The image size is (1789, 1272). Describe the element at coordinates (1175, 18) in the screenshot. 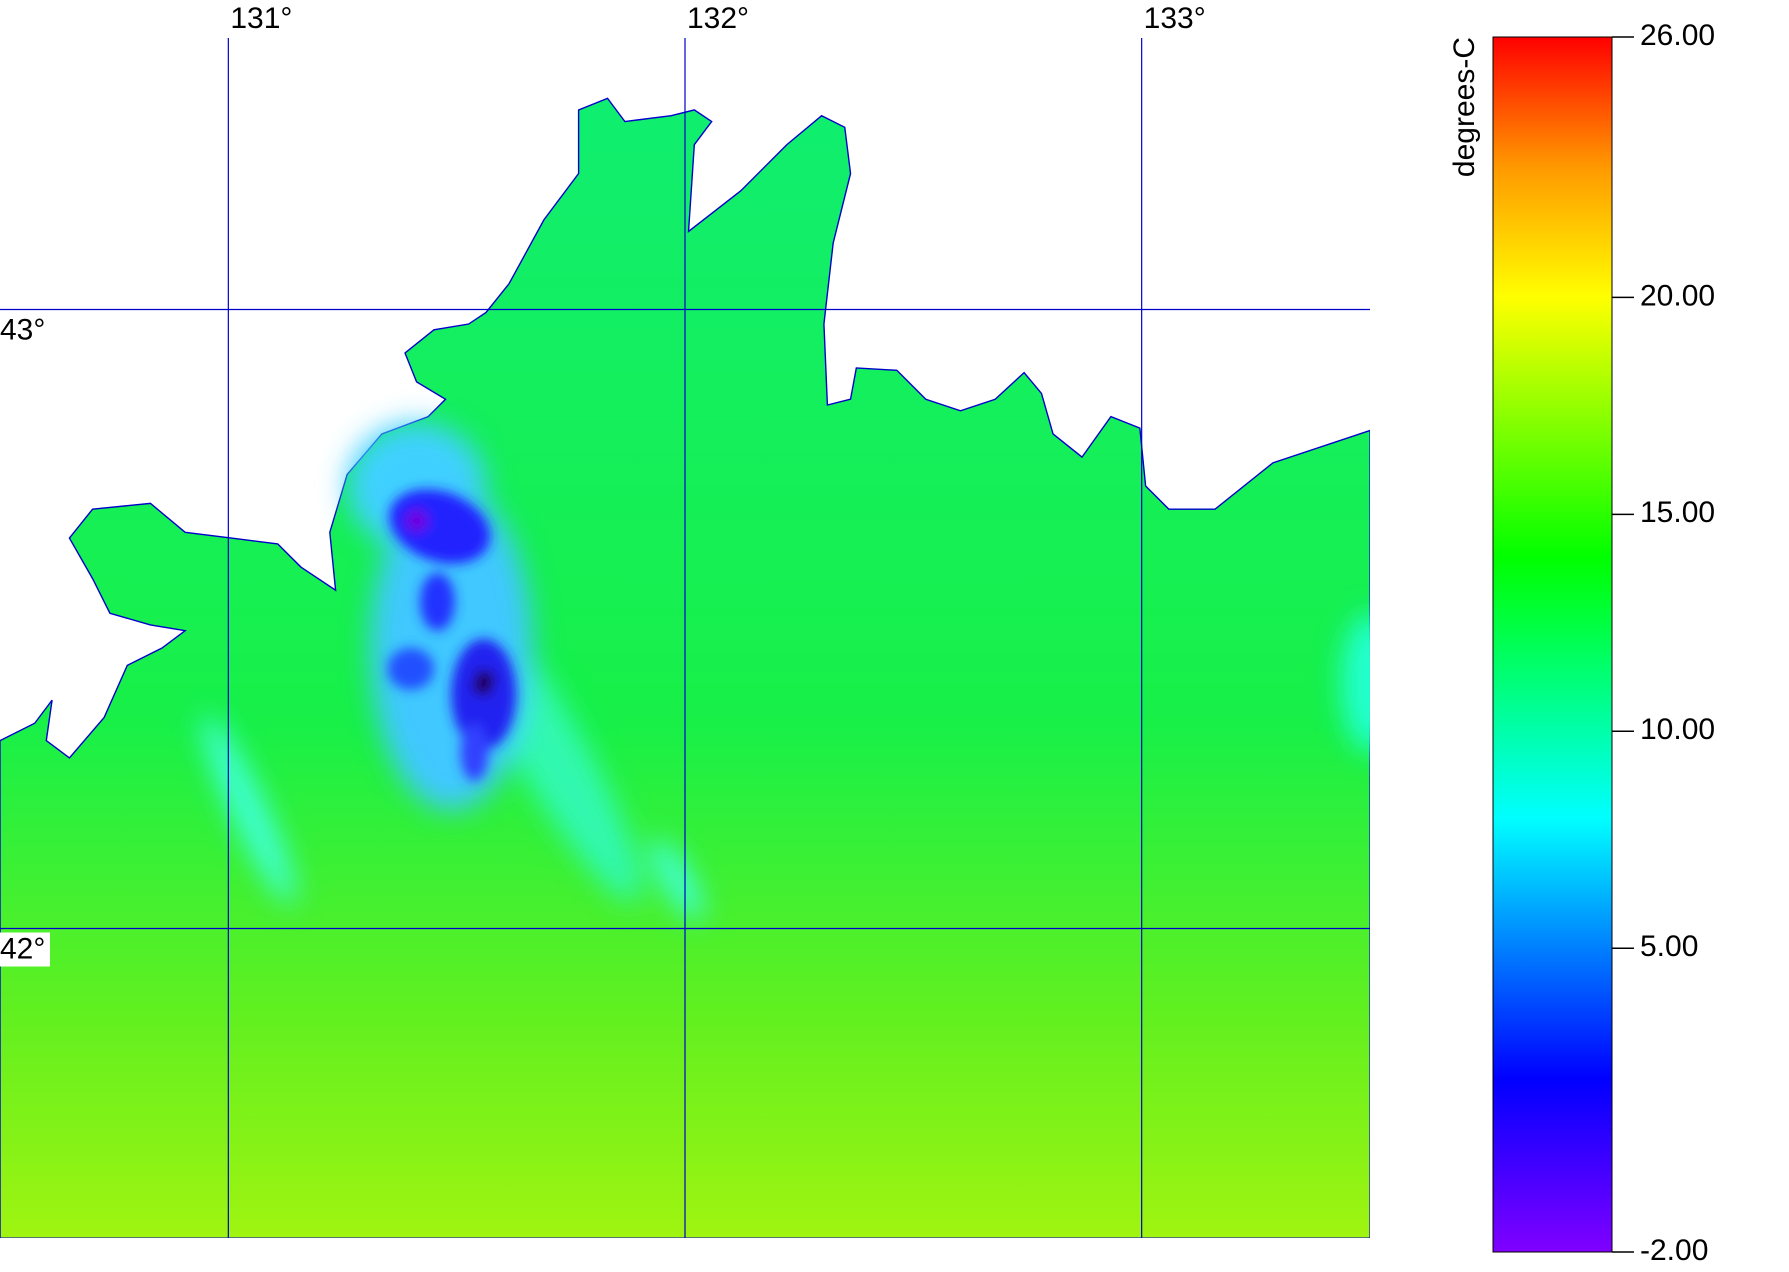

I see `lon-label: 133°` at that location.